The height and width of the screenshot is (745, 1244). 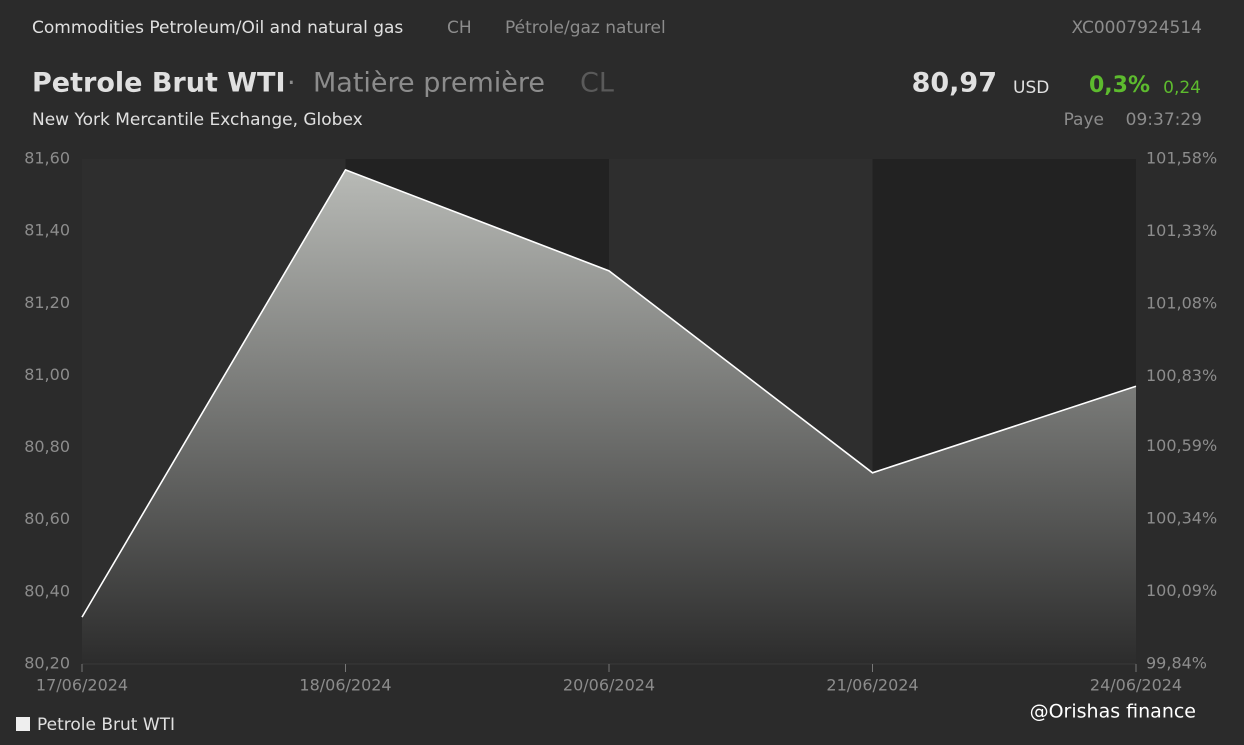 What do you see at coordinates (1031, 88) in the screenshot?
I see `currency: USD` at bounding box center [1031, 88].